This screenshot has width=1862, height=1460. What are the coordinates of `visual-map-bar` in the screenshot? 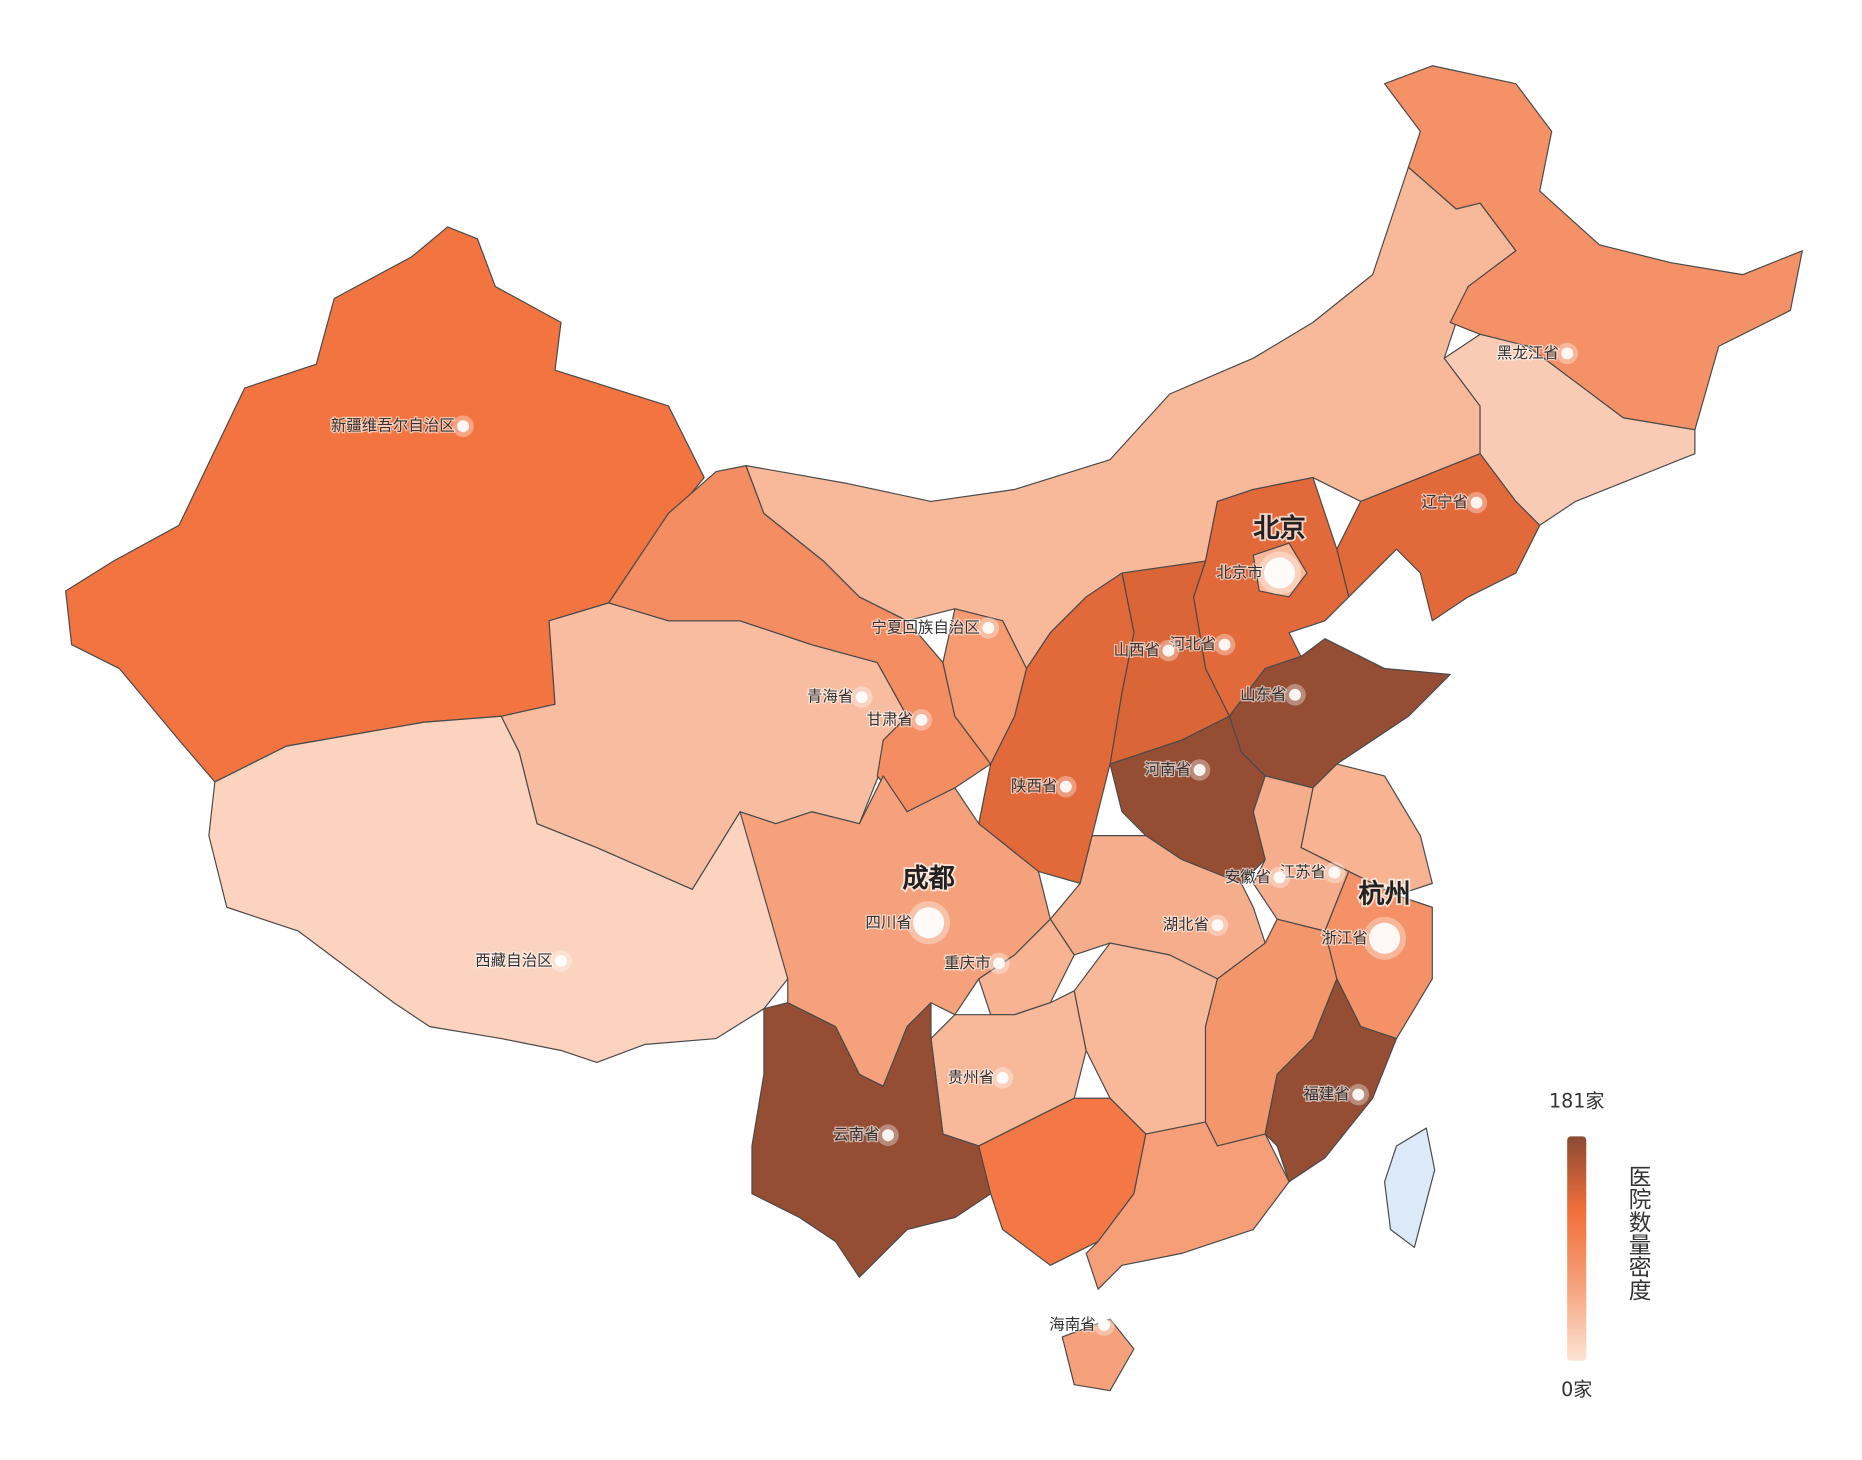 It's located at (1577, 1248).